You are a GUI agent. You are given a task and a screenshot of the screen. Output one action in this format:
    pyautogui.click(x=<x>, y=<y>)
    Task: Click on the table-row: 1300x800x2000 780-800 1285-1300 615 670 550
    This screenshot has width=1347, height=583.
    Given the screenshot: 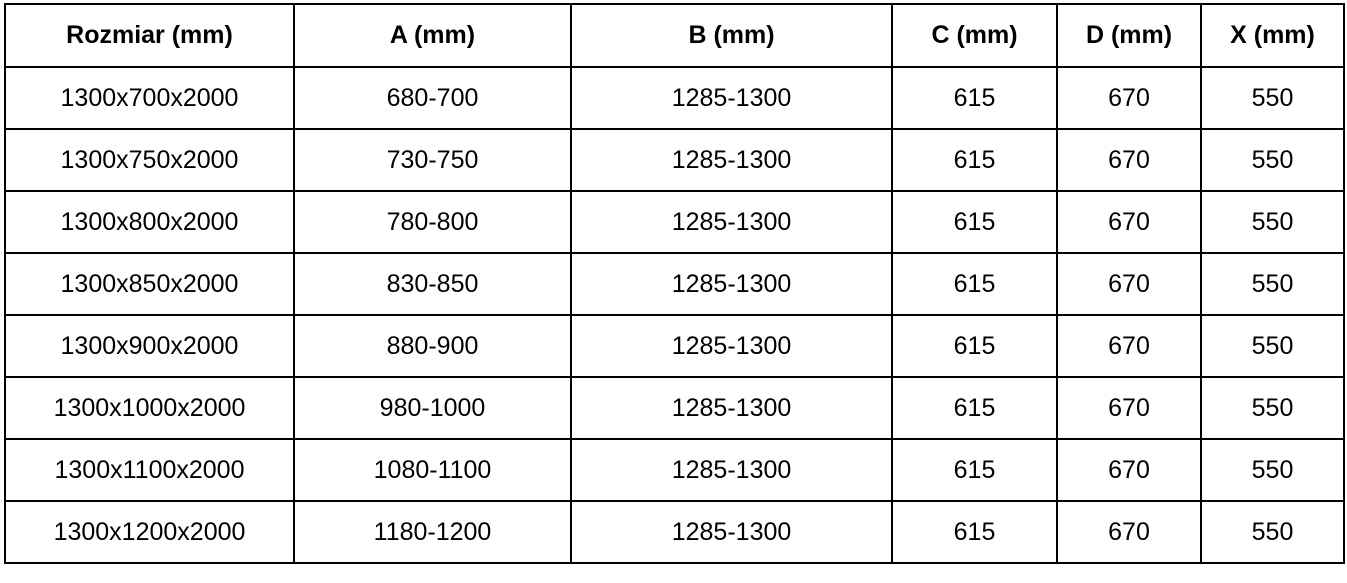 What is the action you would take?
    pyautogui.click(x=674, y=222)
    